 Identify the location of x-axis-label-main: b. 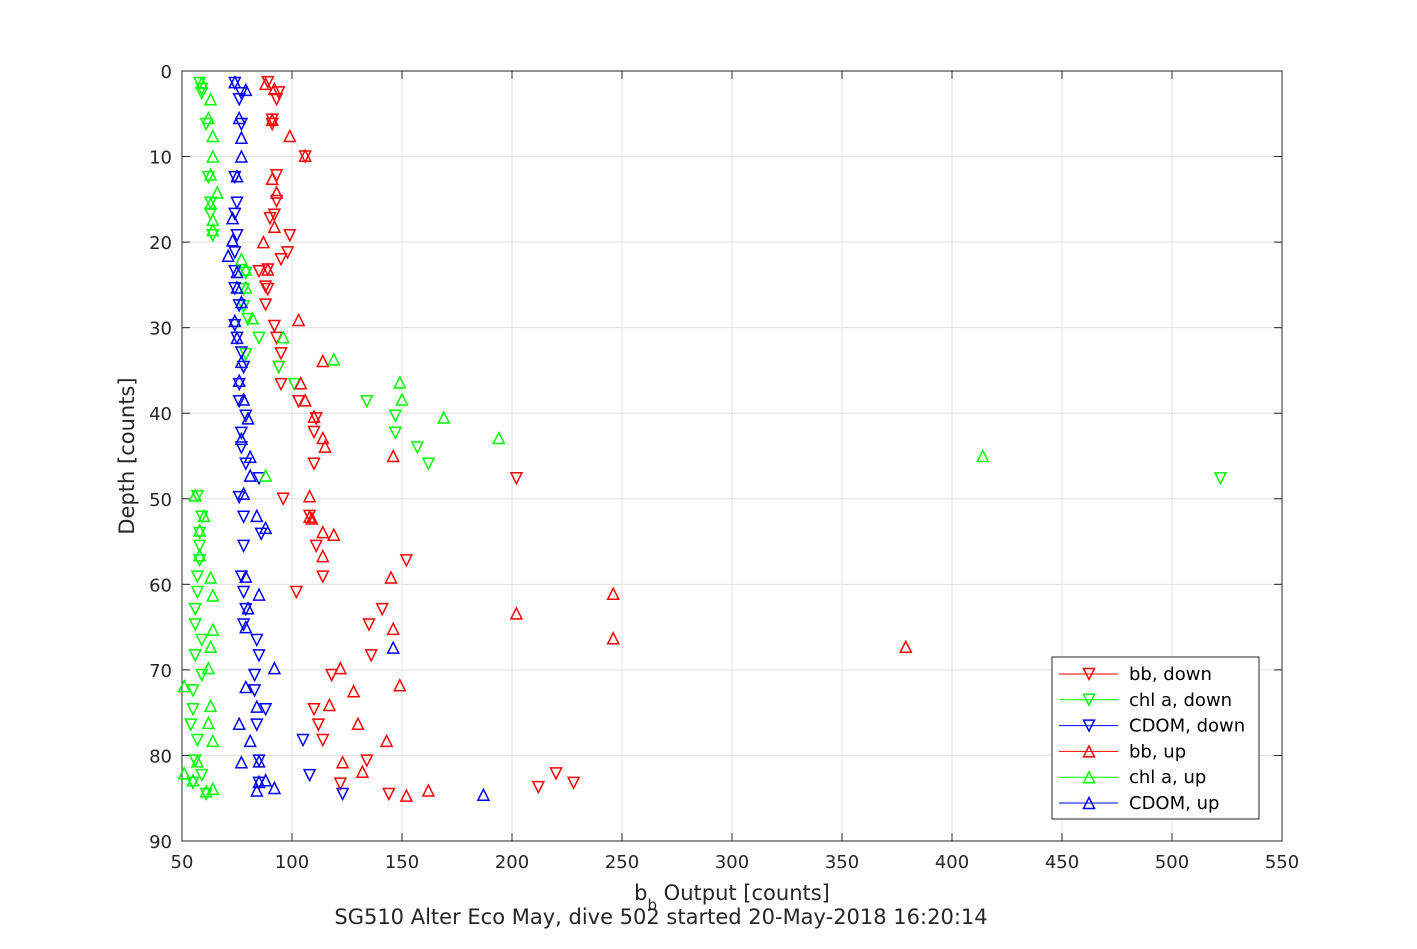
(640, 893).